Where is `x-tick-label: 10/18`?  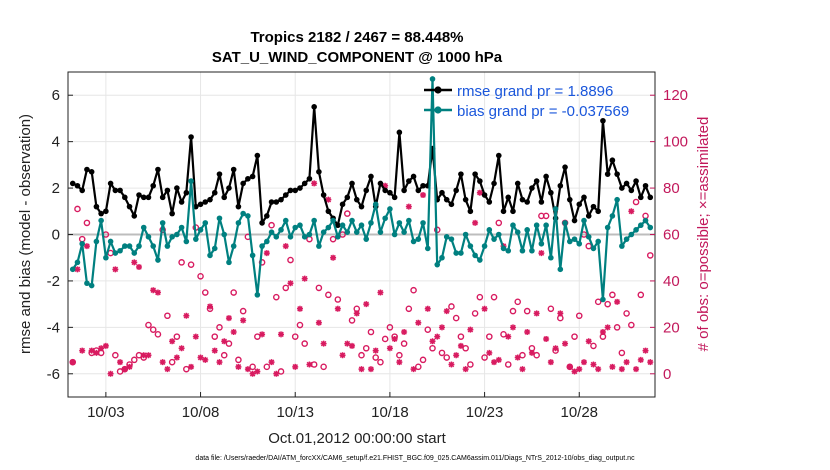 x-tick-label: 10/18 is located at coordinates (390, 412).